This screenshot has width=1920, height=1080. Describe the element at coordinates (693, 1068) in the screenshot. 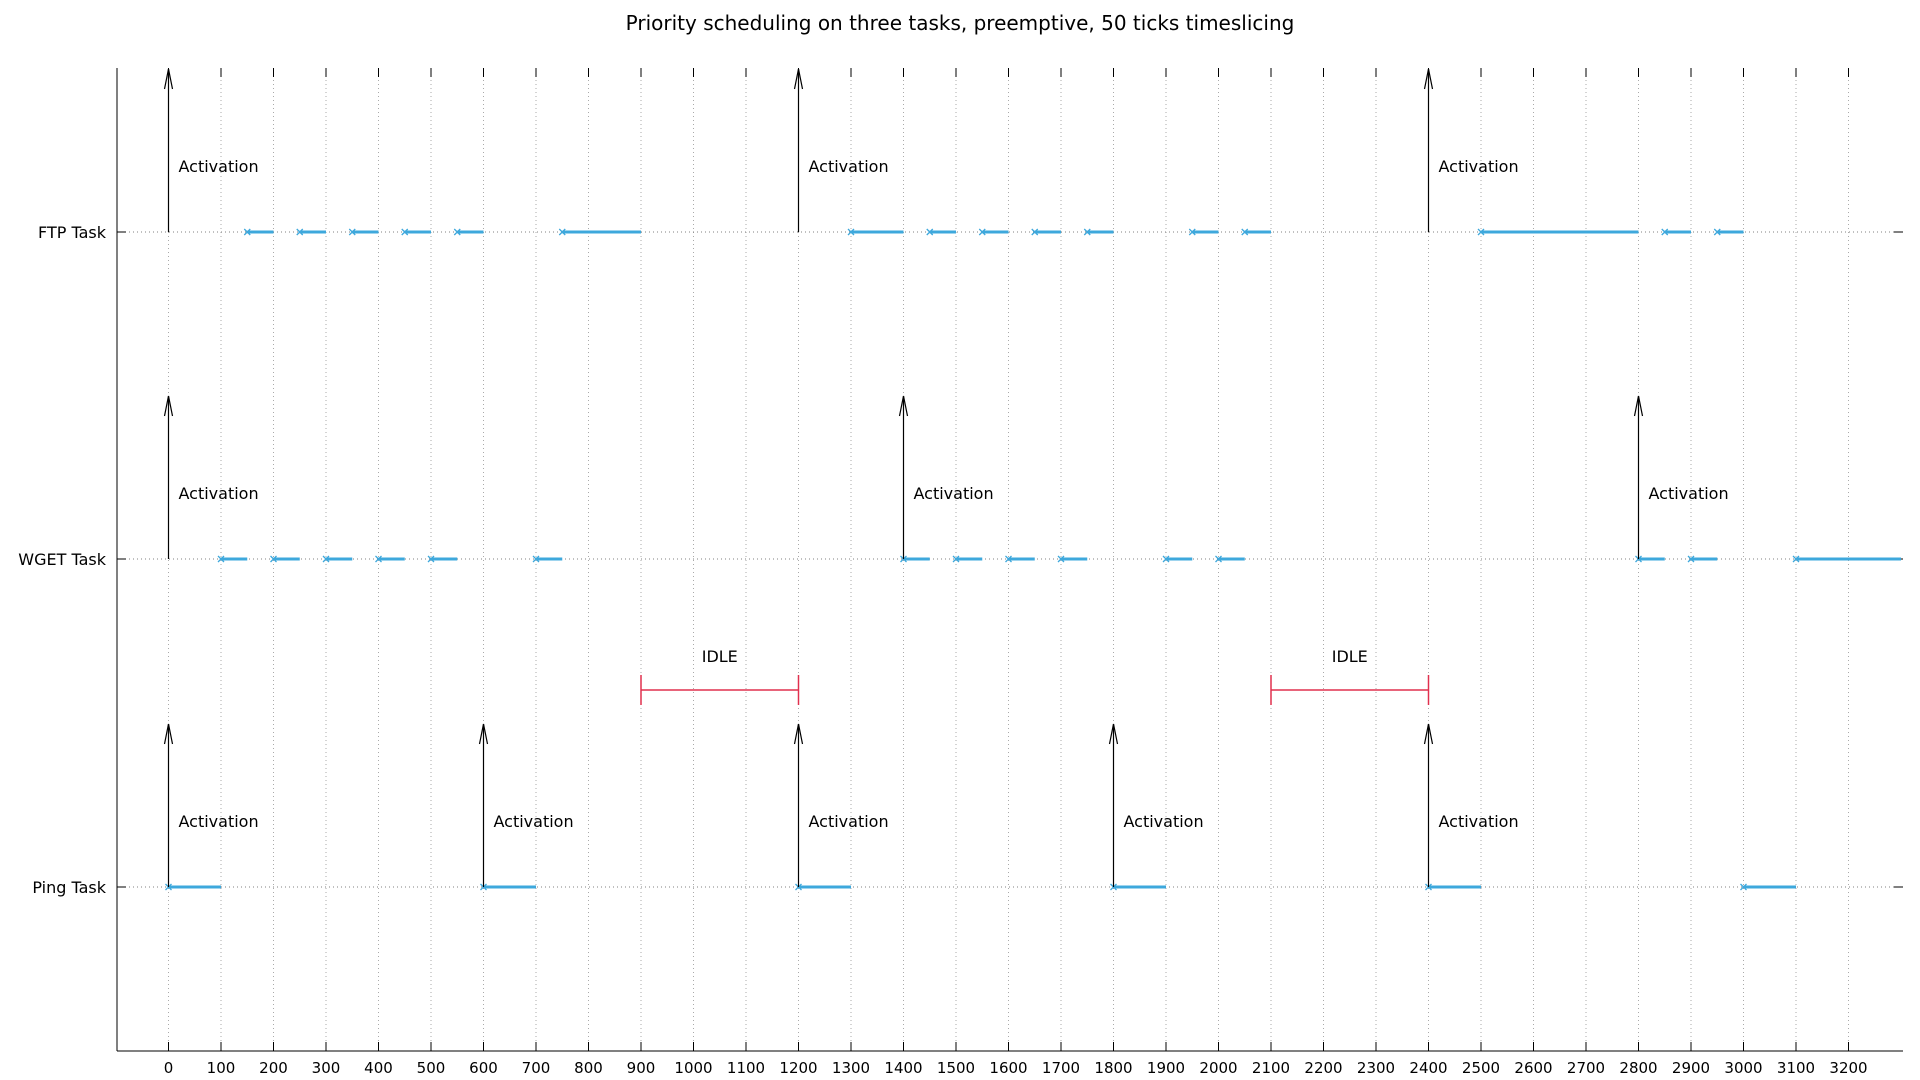

I see `x-tick-label: 1000` at that location.